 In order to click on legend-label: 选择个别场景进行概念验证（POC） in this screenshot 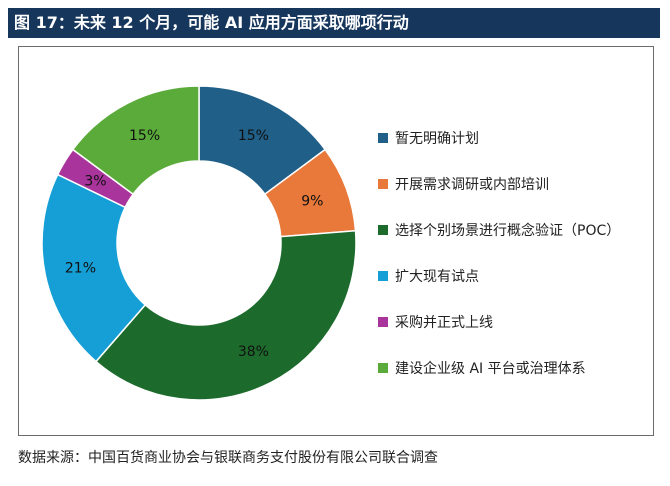, I will do `click(508, 231)`.